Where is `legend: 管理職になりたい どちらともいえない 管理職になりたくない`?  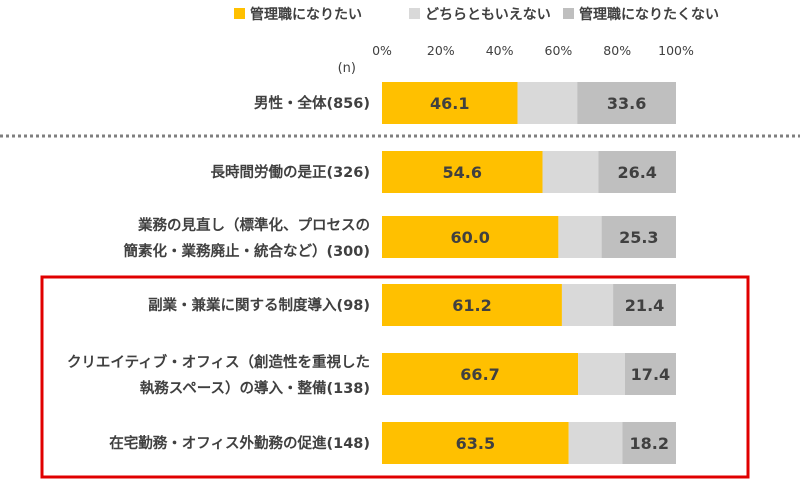 legend: 管理職になりたい どちらともいえない 管理職になりたくない is located at coordinates (476, 14).